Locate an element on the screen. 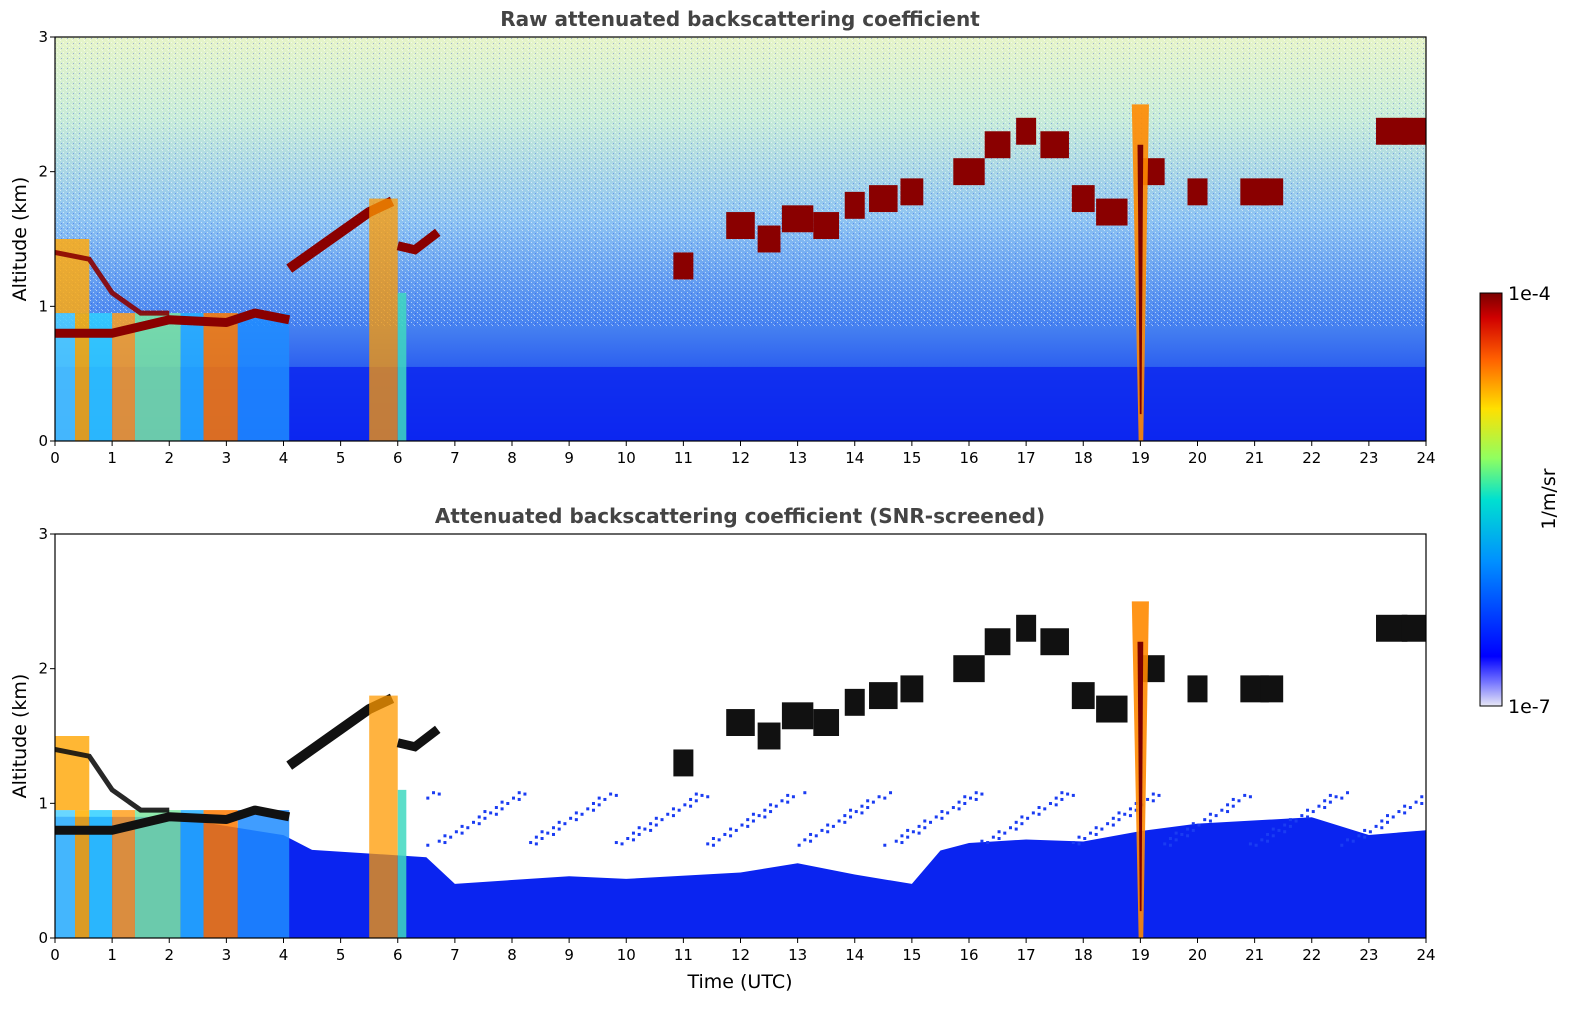  x-tick-label: 13 is located at coordinates (797, 955).